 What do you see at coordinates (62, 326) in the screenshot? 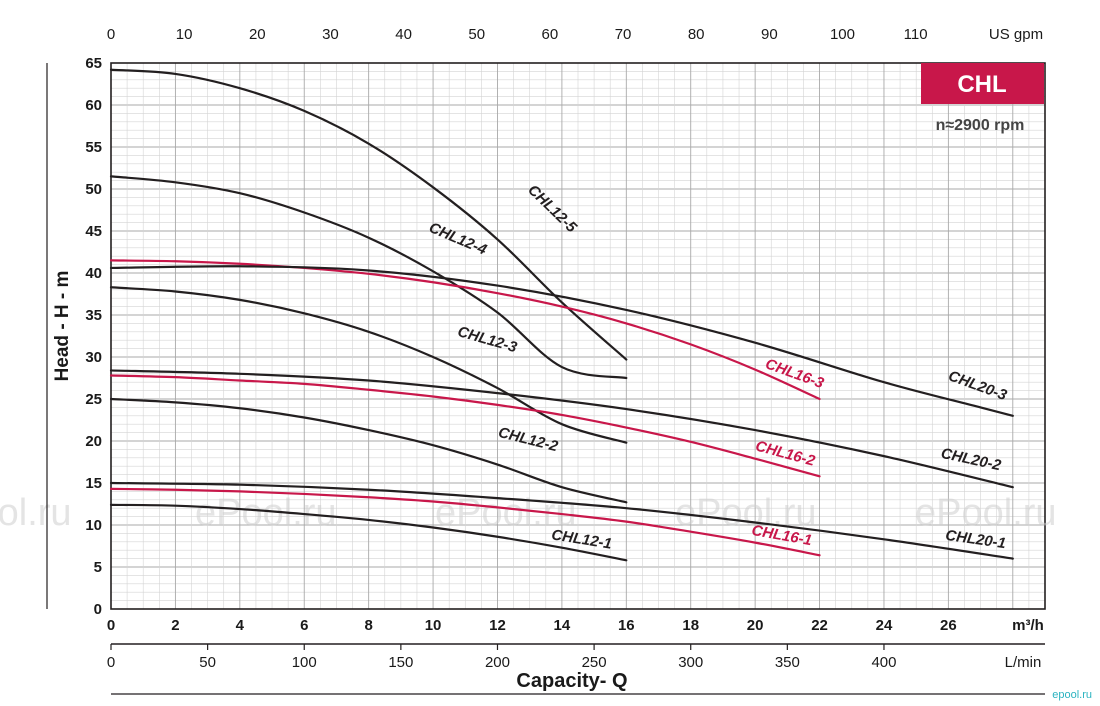
I see `y-axis-label: Head - H - m` at bounding box center [62, 326].